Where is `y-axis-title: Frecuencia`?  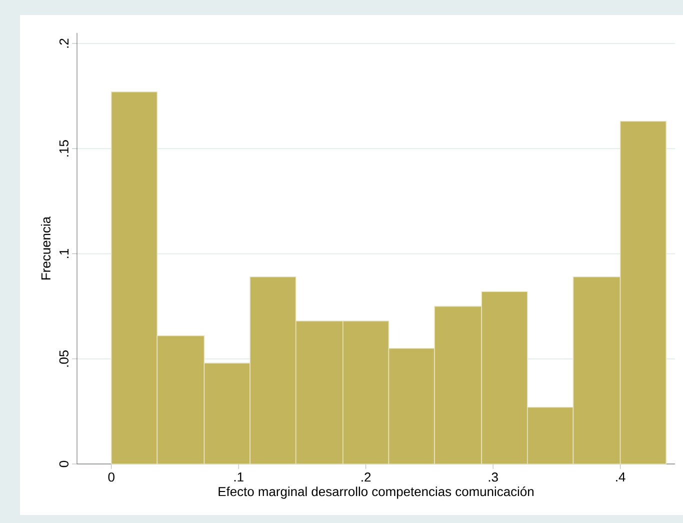 y-axis-title: Frecuencia is located at coordinates (45, 248).